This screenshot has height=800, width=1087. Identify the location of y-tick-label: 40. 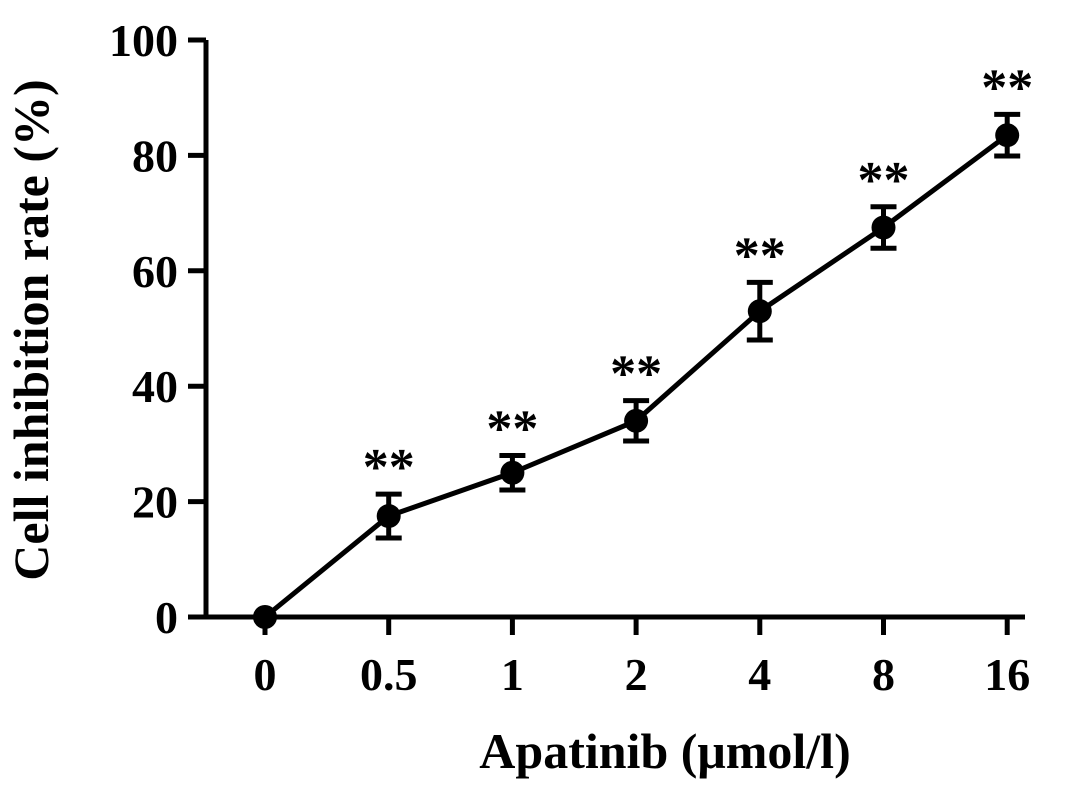
(155, 386).